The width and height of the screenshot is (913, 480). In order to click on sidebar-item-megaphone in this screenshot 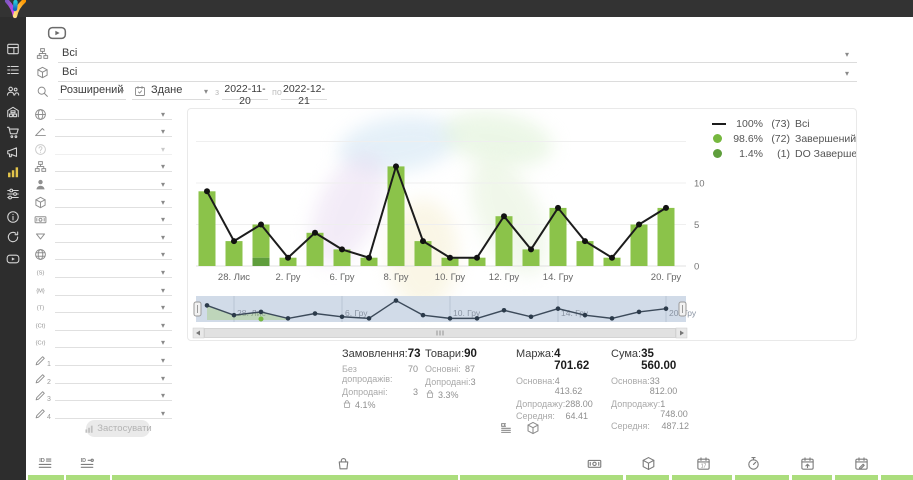, I will do `click(13, 152)`.